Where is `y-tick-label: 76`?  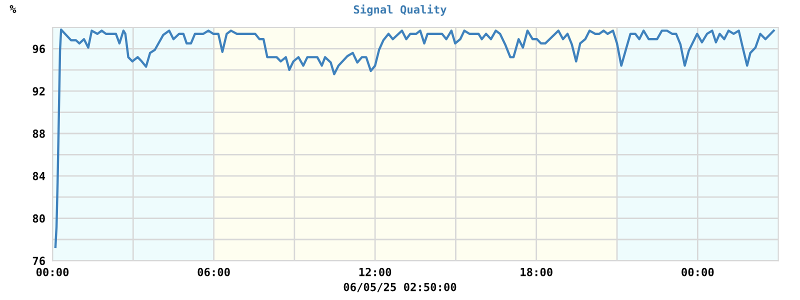 y-tick-label: 76 is located at coordinates (38, 261).